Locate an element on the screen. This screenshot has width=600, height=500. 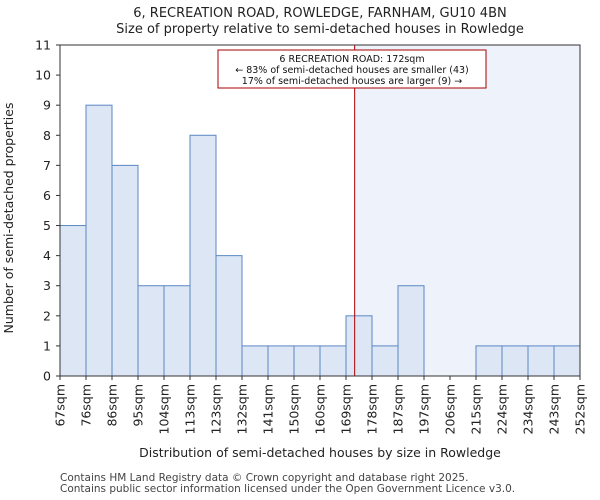
x-tick-label: 178sqm is located at coordinates (372, 409).